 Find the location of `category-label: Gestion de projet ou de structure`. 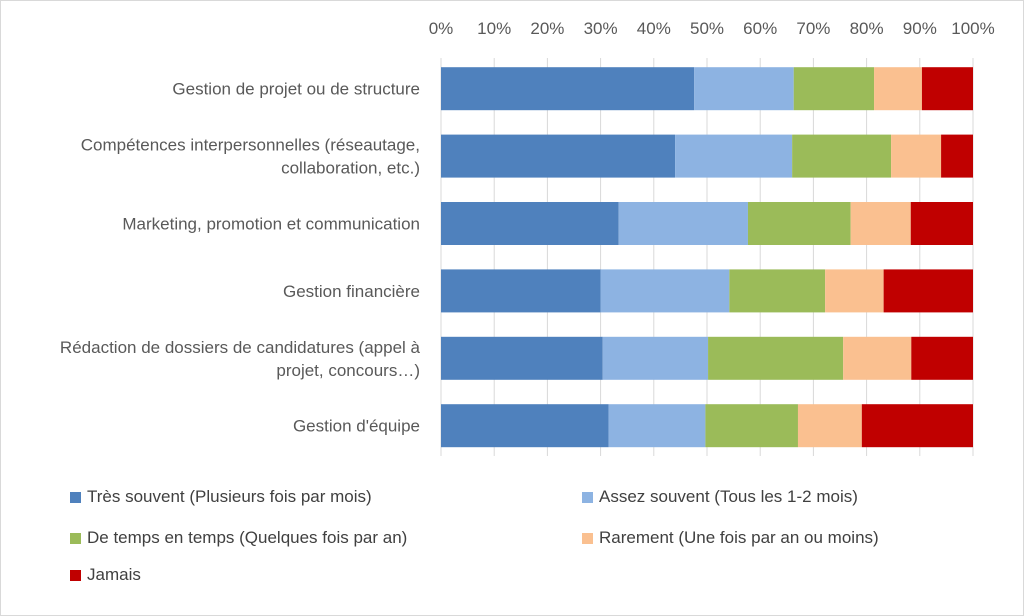

category-label: Gestion de projet ou de structure is located at coordinates (296, 89).